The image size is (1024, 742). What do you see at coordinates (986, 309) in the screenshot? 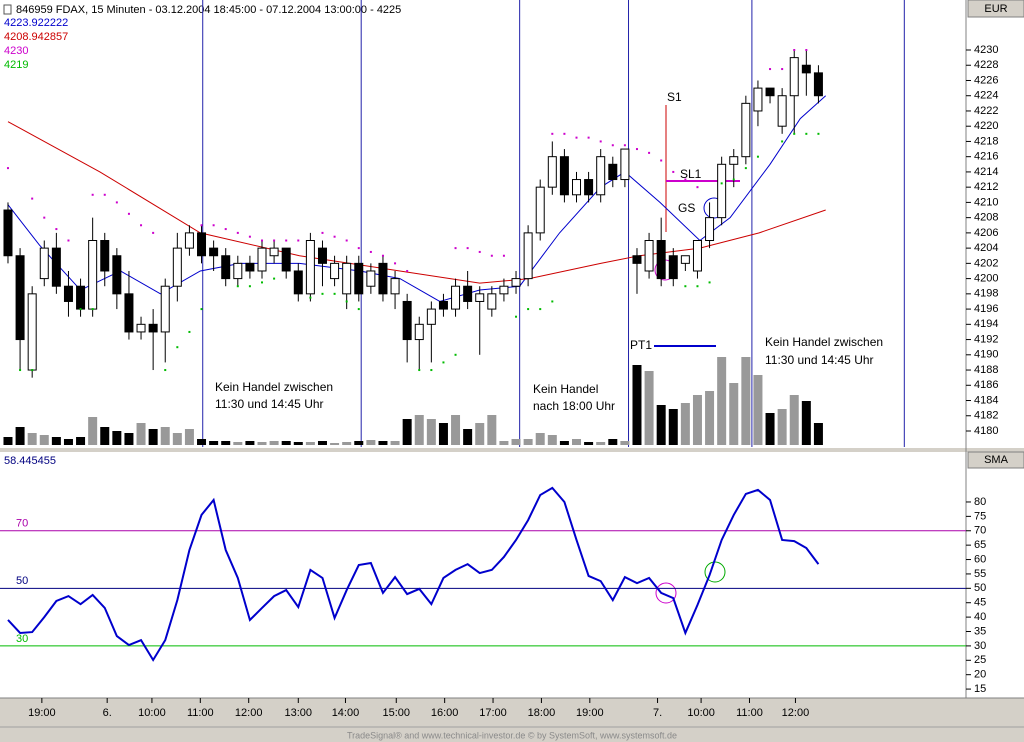
I see `y-tick-label: 4196` at bounding box center [986, 309].